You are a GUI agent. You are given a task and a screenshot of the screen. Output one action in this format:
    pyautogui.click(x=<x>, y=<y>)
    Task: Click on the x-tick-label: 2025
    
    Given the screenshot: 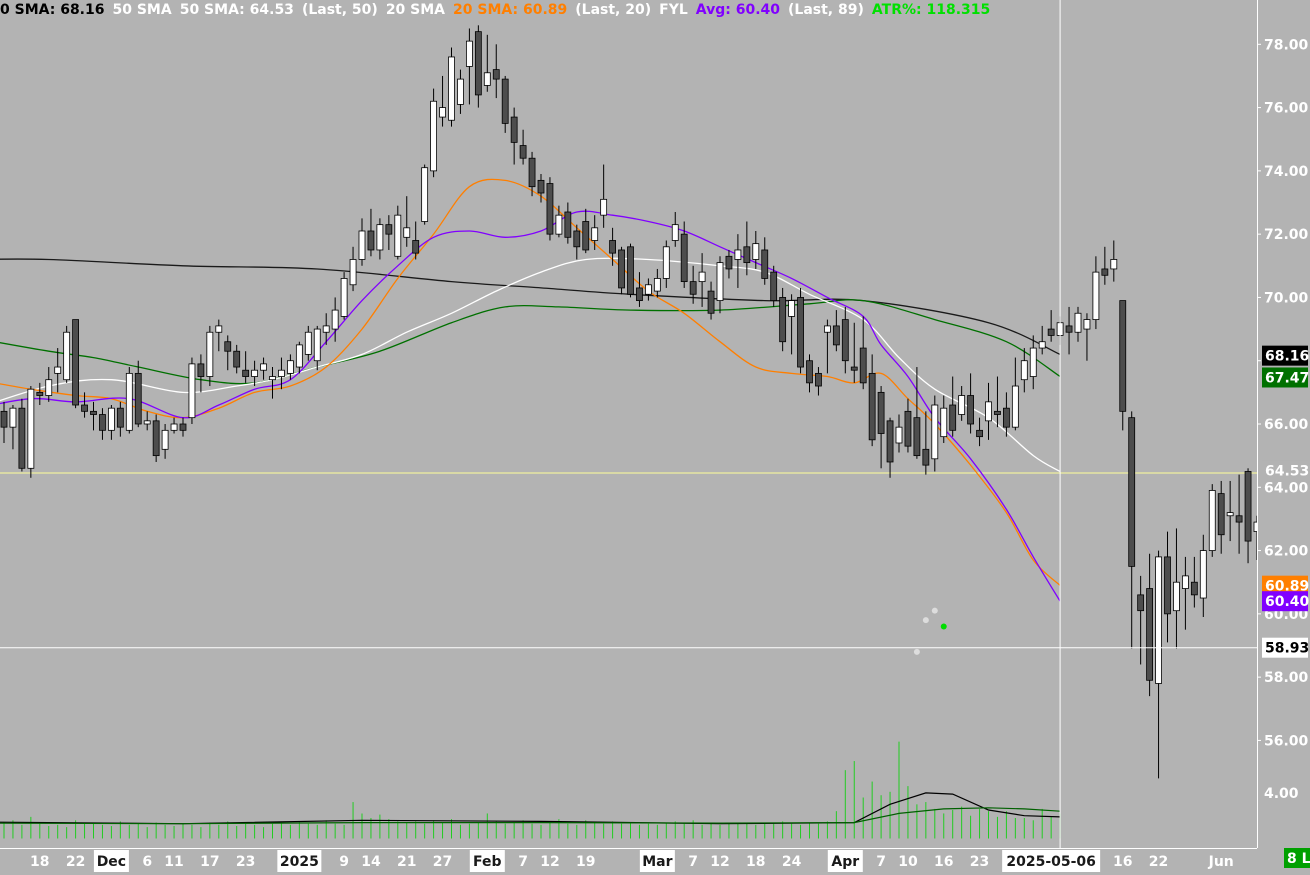 What is the action you would take?
    pyautogui.click(x=299, y=862)
    